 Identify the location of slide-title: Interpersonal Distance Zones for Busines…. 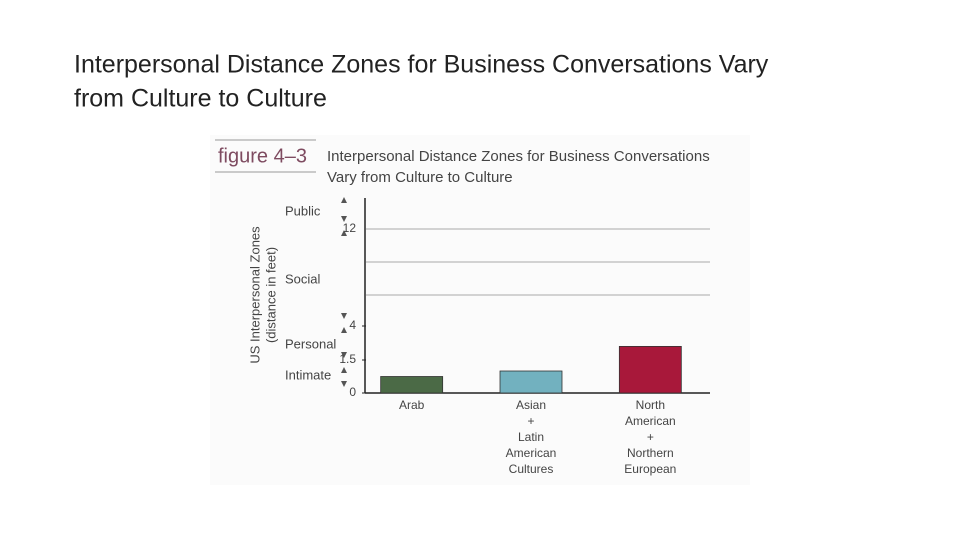
(421, 65).